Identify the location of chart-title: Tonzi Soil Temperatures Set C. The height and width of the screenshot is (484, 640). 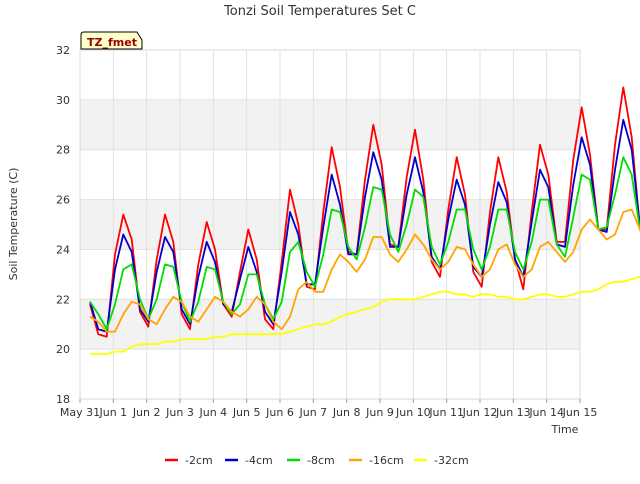
(319, 11).